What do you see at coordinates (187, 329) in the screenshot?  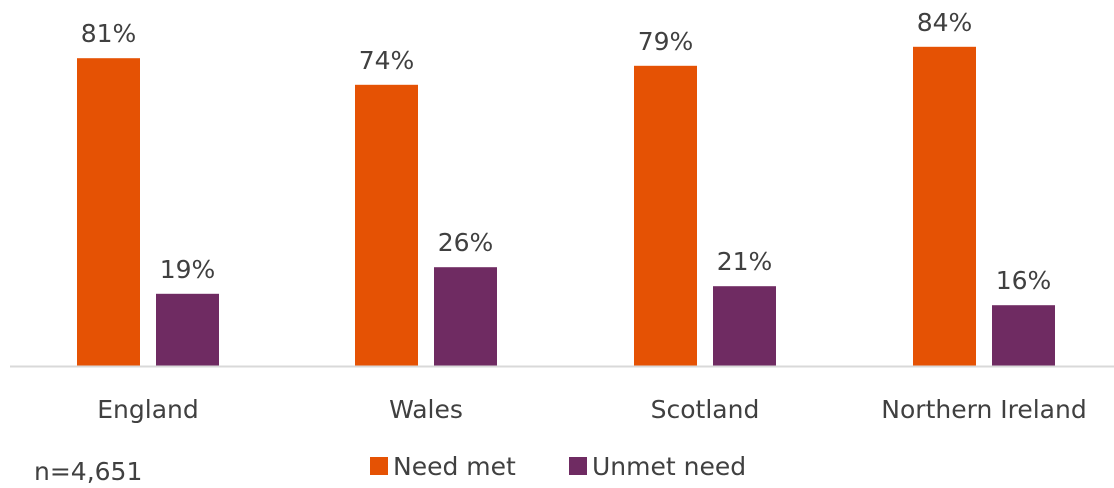 I see `bar-england-unmet-need` at bounding box center [187, 329].